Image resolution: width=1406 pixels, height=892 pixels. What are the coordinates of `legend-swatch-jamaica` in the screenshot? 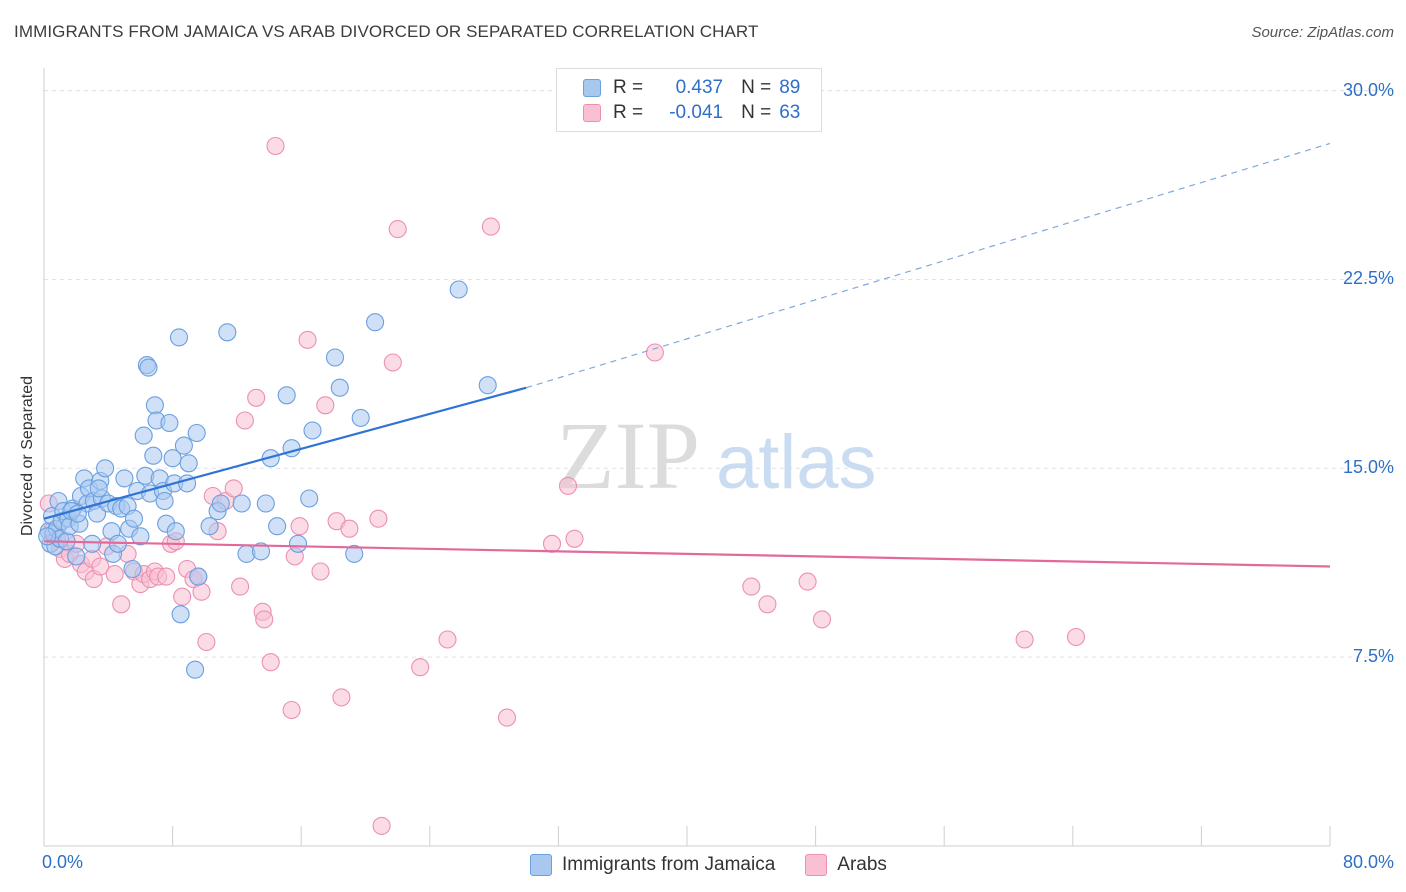 It's located at (592, 88).